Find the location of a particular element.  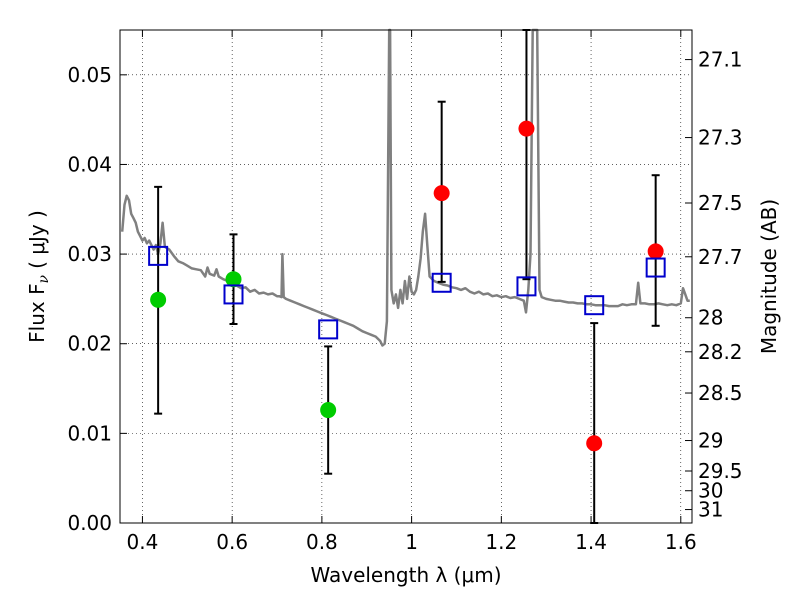

x-tick-label: 0.4 is located at coordinates (143, 542).